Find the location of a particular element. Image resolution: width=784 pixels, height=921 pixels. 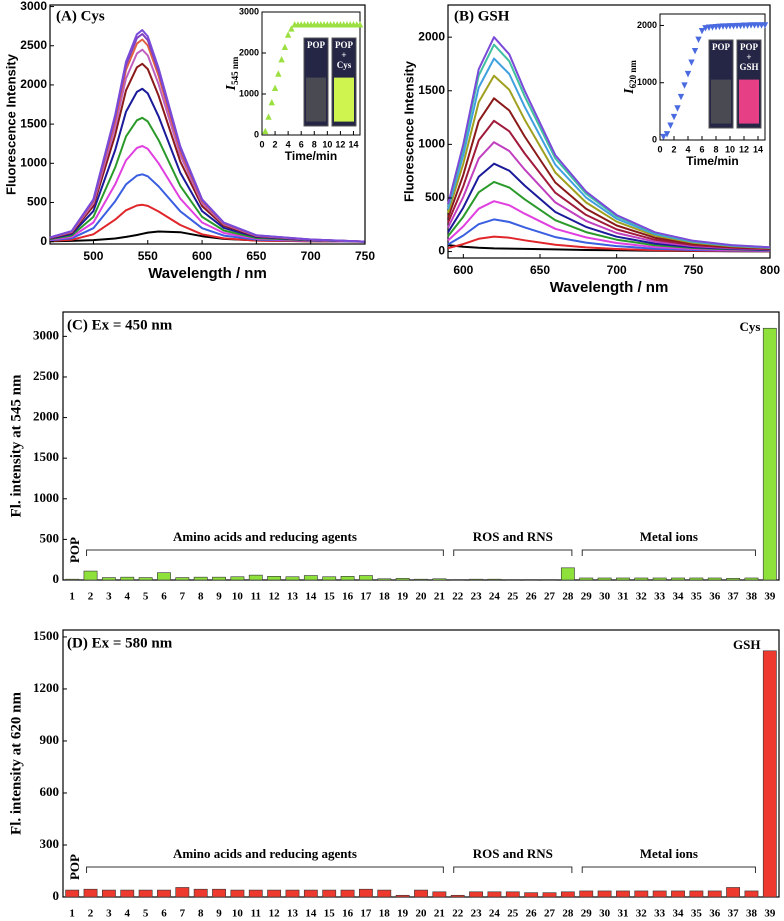

x-tick-label: 27 is located at coordinates (550, 914).